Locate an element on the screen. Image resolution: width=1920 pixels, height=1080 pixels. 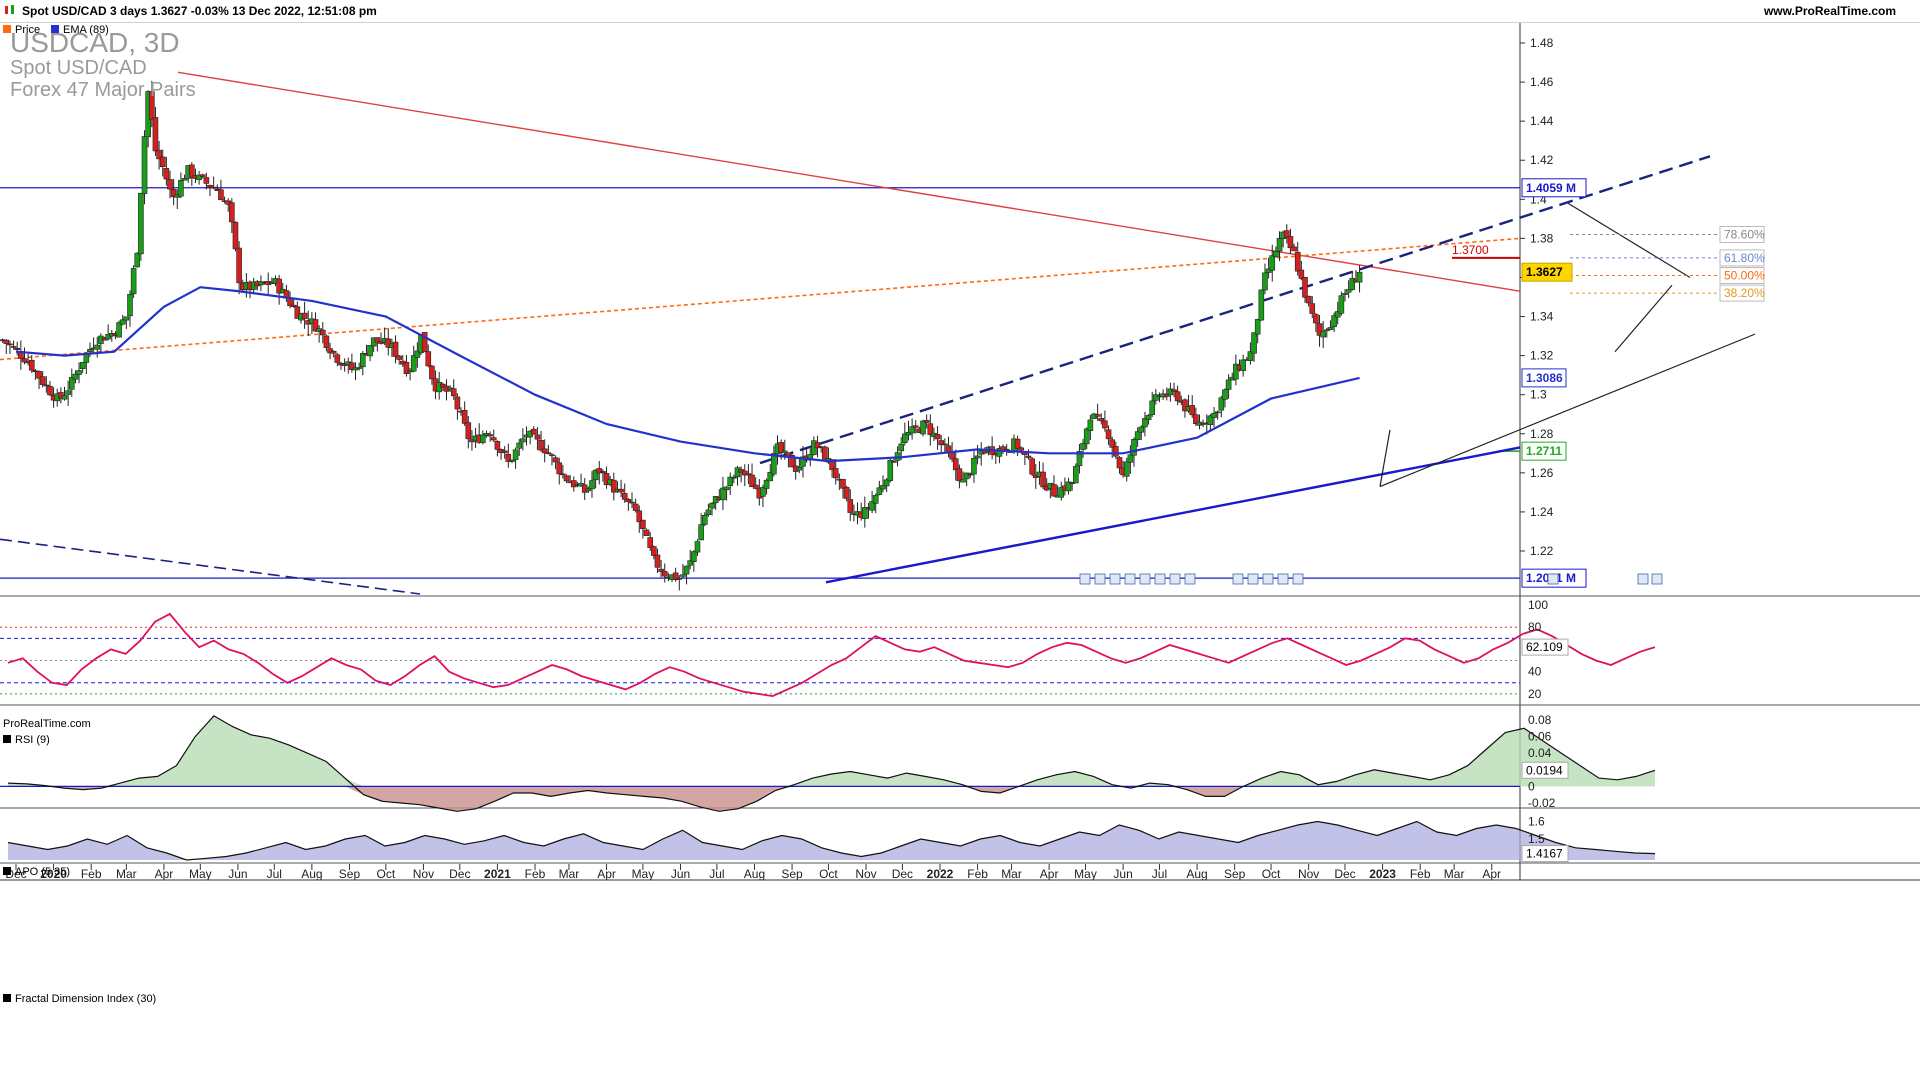
price-legend-swatch is located at coordinates (7, 29).